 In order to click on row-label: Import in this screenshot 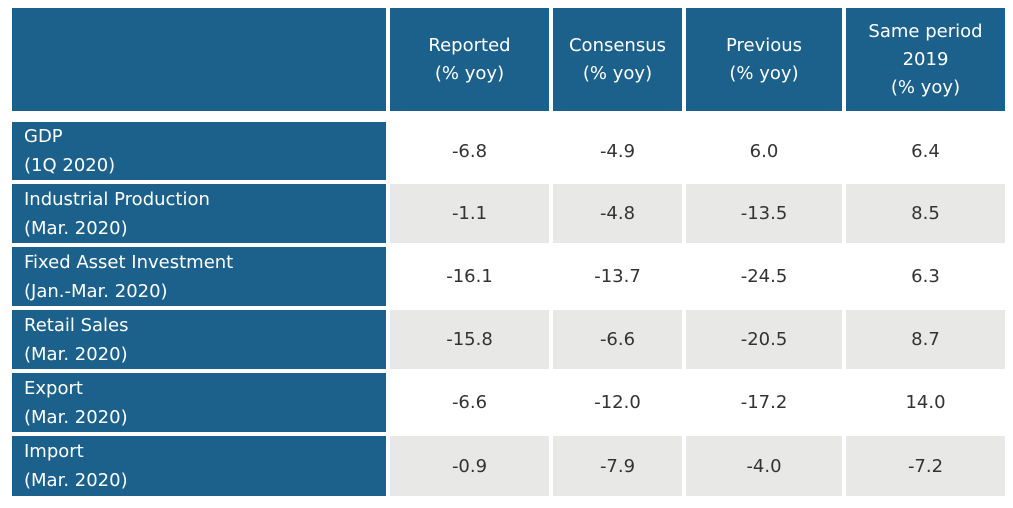, I will do `click(54, 451)`.